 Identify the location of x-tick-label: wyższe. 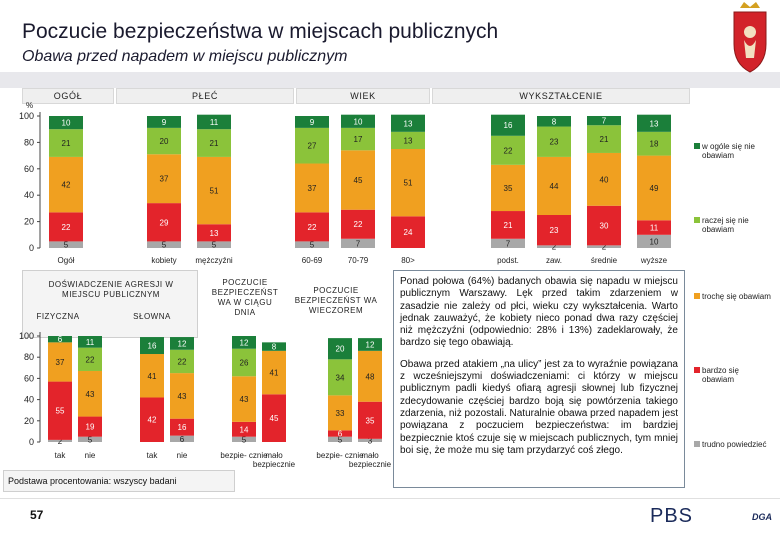
(654, 260).